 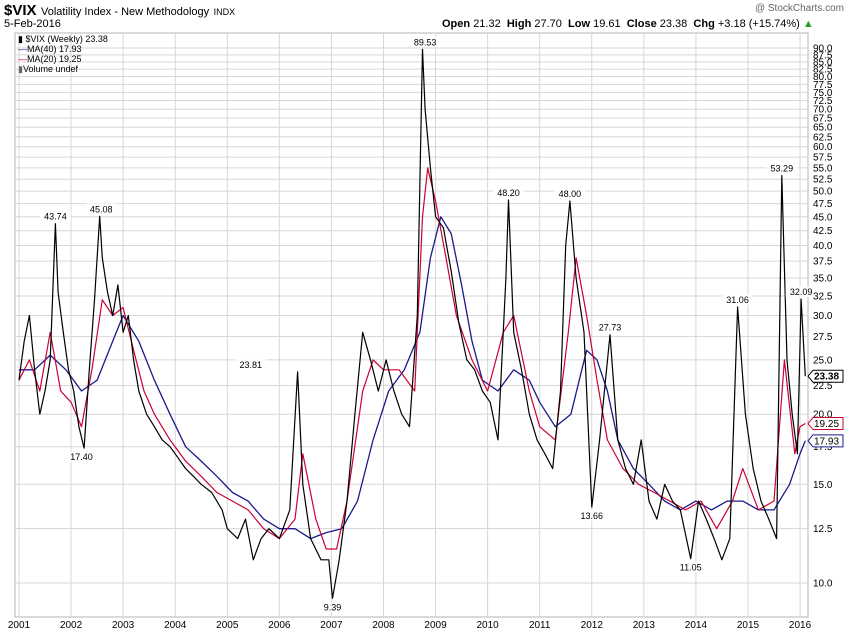 What do you see at coordinates (50, 59) in the screenshot?
I see `legend-item-ma20: —MA(20) 19.25` at bounding box center [50, 59].